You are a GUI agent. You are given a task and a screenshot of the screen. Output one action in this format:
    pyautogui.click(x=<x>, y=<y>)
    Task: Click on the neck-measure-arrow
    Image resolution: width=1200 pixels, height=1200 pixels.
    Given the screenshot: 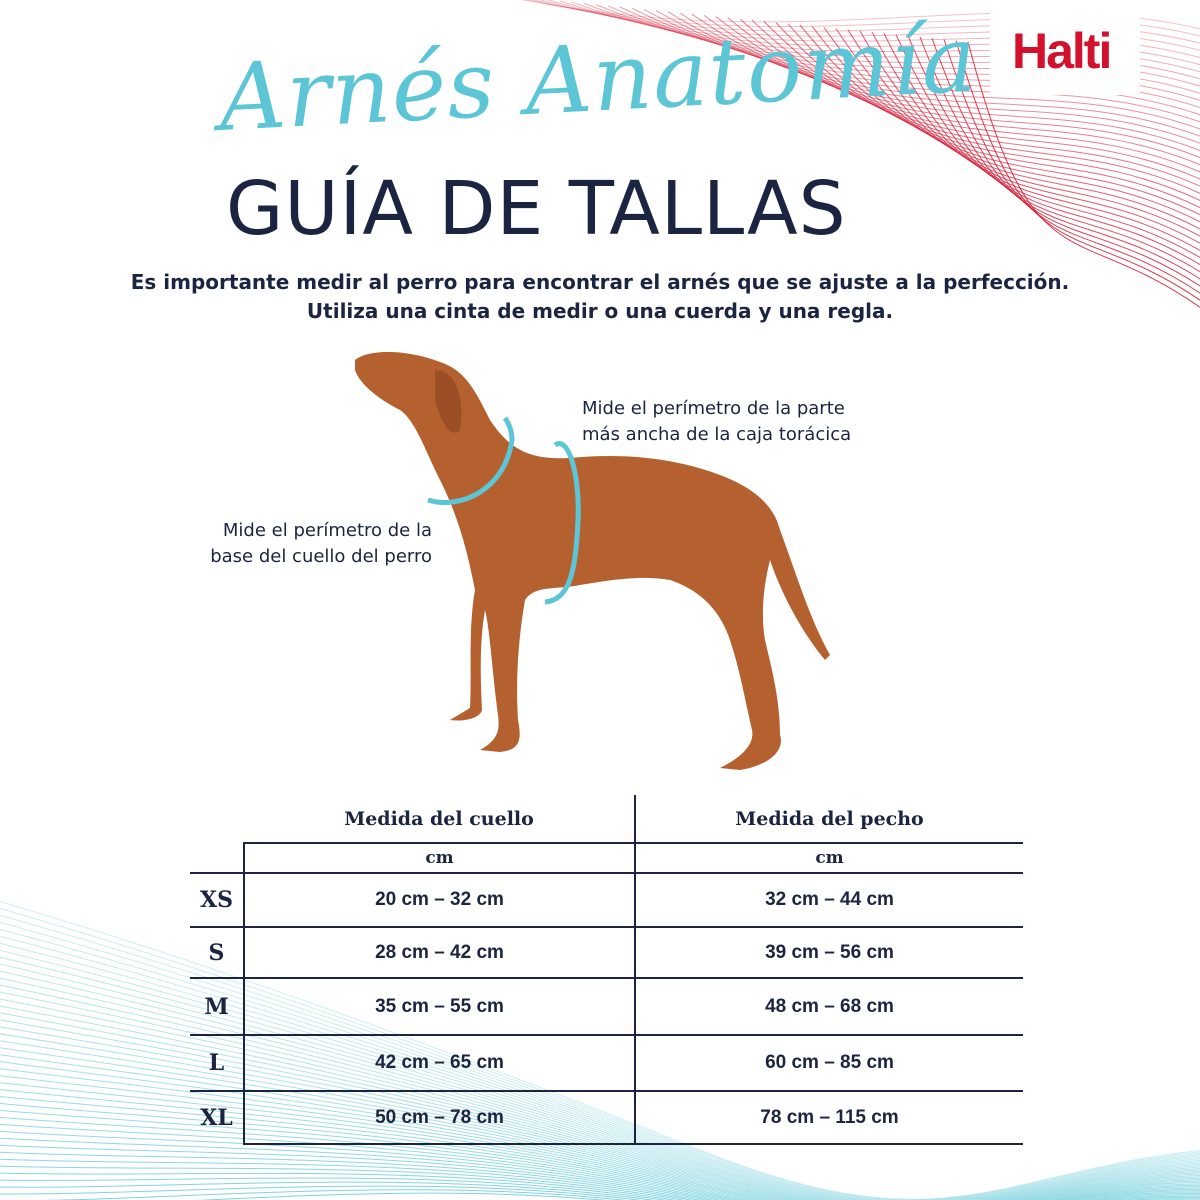 What is the action you would take?
    pyautogui.click(x=471, y=460)
    